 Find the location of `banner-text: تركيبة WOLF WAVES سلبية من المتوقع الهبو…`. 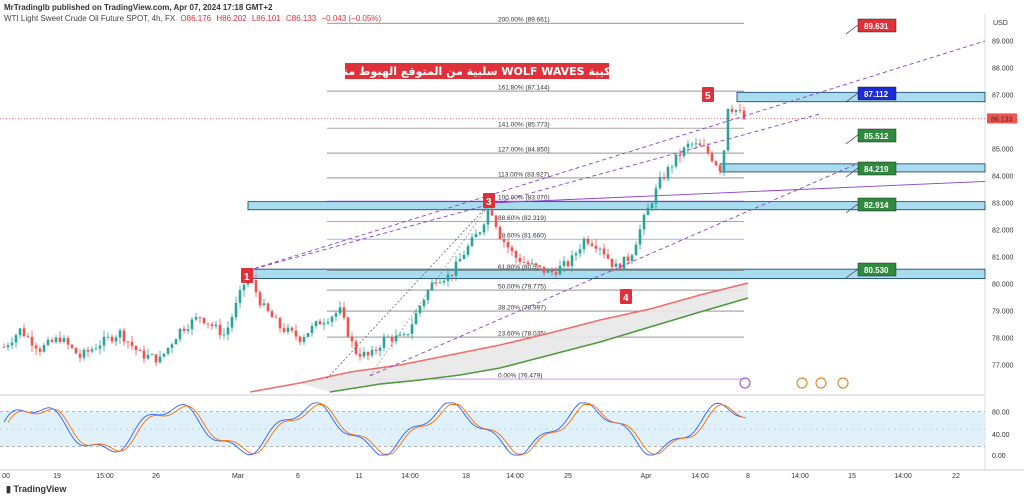

banner-text: تركيبة WOLF WAVES سلبية من المتوقع الهبو… is located at coordinates (477, 71).